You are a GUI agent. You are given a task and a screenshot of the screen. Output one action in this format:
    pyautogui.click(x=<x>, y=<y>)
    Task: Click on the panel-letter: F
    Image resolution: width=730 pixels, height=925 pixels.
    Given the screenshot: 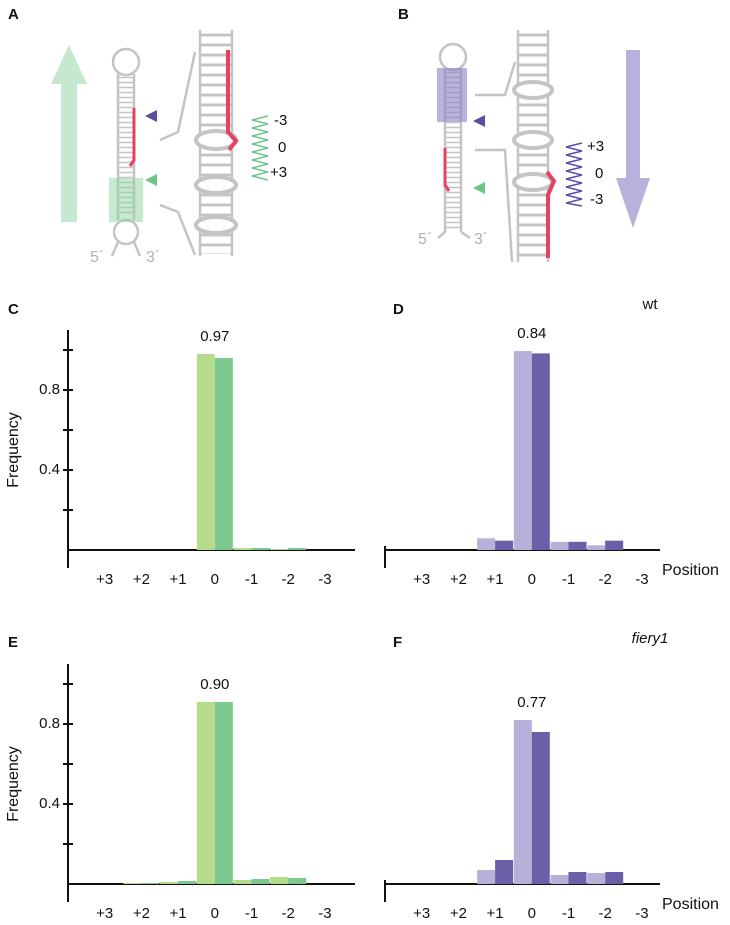 What is the action you would take?
    pyautogui.click(x=397, y=642)
    